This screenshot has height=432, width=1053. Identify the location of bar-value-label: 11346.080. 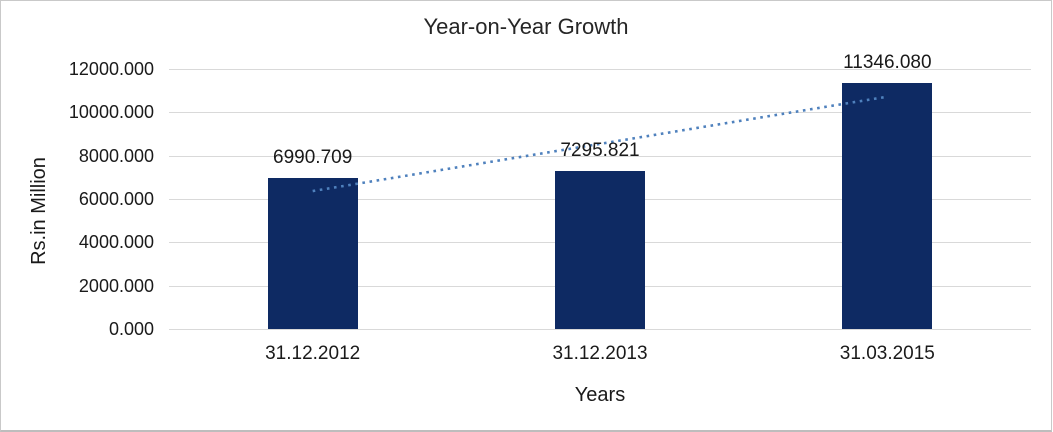
(887, 63).